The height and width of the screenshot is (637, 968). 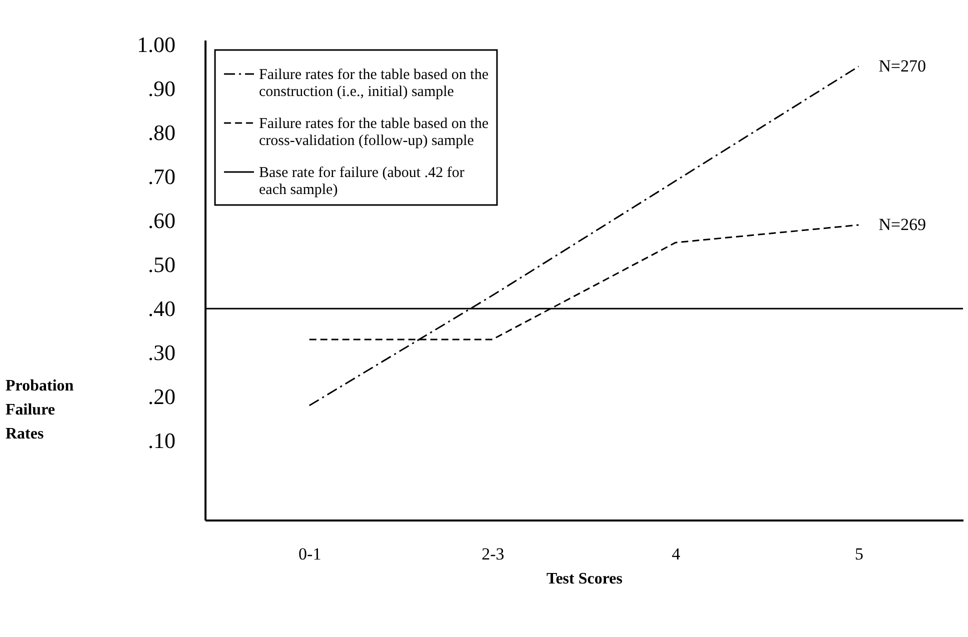 What do you see at coordinates (162, 132) in the screenshot?
I see `y-tick-label: .80` at bounding box center [162, 132].